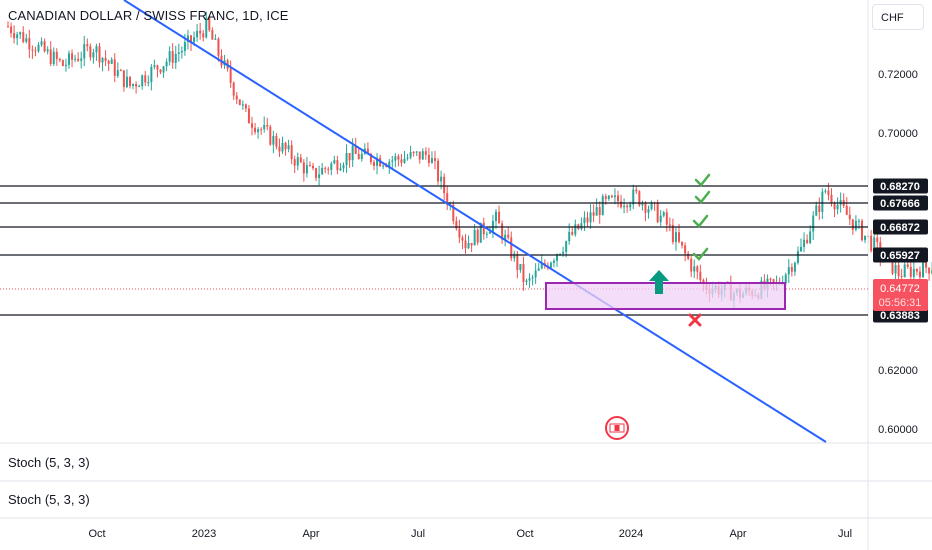  I want to click on stoch-indicator-label-1: Stoch (5, 3, 3), so click(49, 462).